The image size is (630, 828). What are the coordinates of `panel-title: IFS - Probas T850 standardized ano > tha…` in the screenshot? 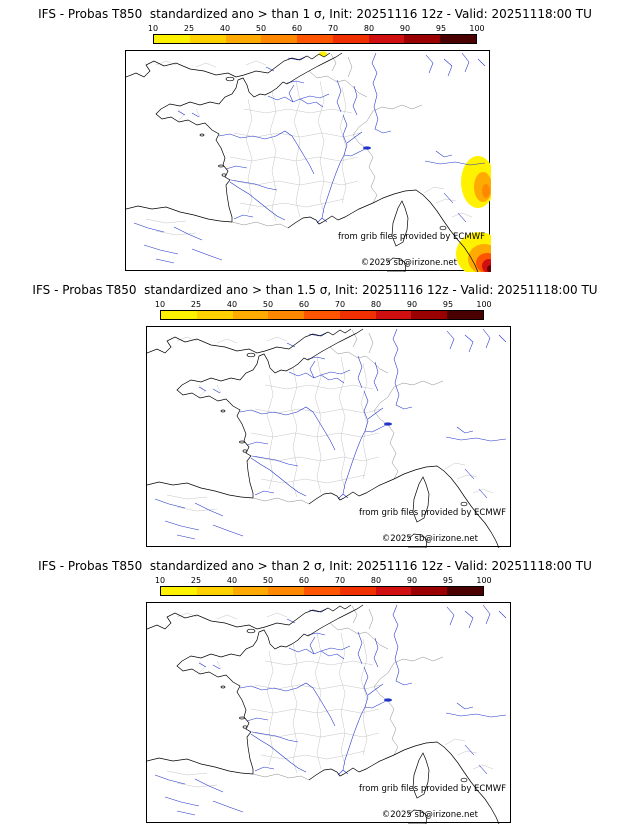 It's located at (315, 566).